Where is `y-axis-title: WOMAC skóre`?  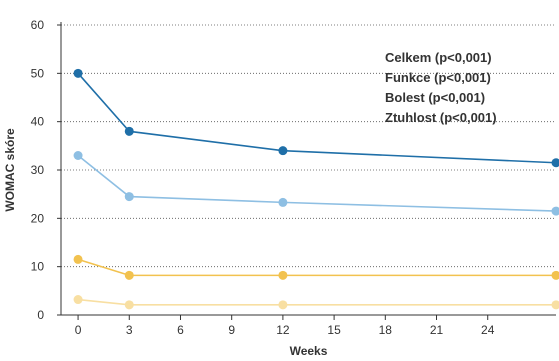
y-axis-title: WOMAC skóre is located at coordinates (10, 170).